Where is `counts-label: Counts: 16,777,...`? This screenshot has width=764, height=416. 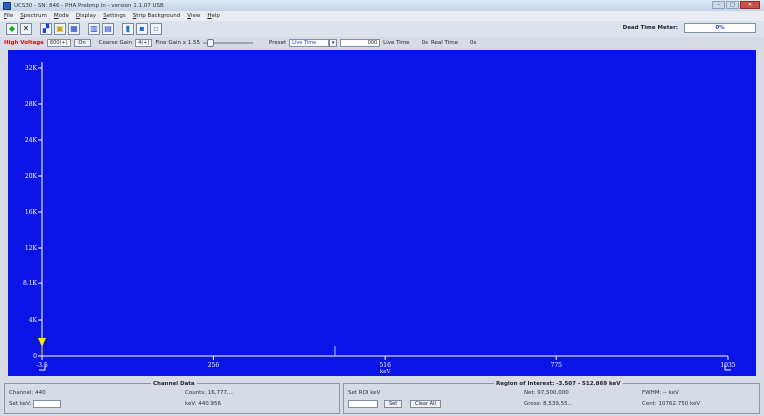 counts-label: Counts: 16,777,... is located at coordinates (210, 393).